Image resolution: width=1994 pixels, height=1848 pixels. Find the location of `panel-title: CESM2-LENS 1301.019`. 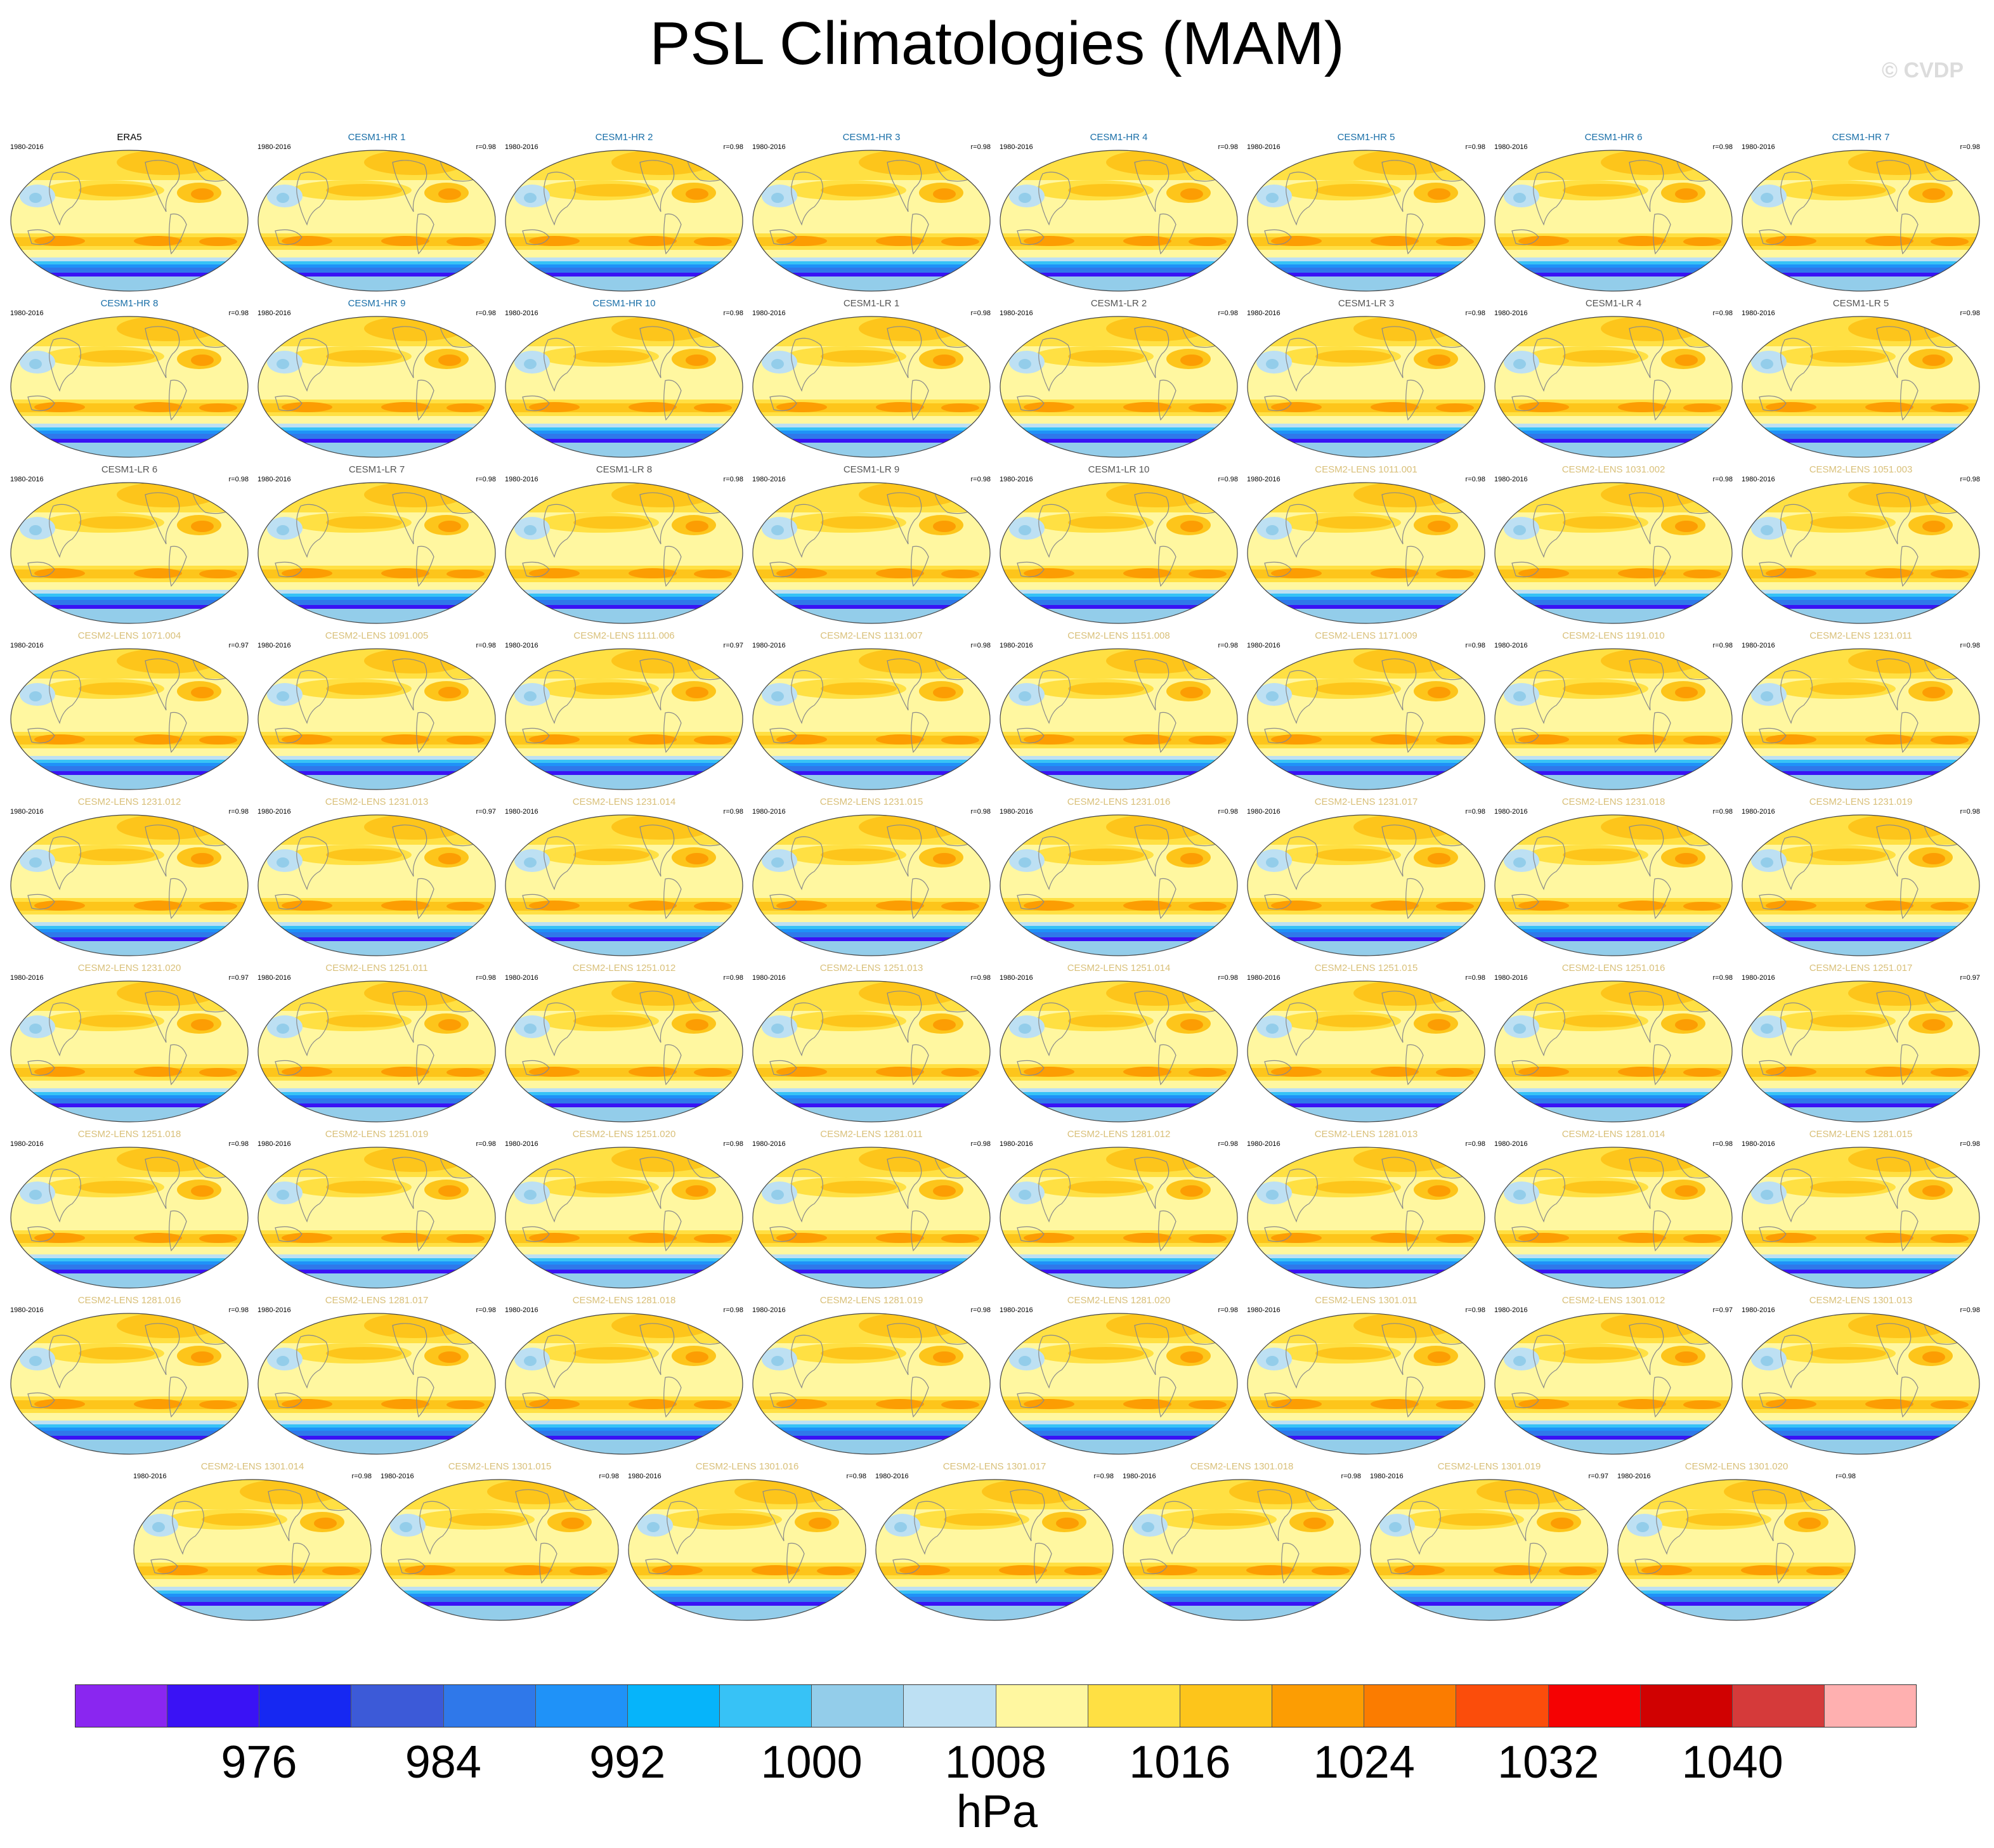

panel-title: CESM2-LENS 1301.019 is located at coordinates (1489, 1466).